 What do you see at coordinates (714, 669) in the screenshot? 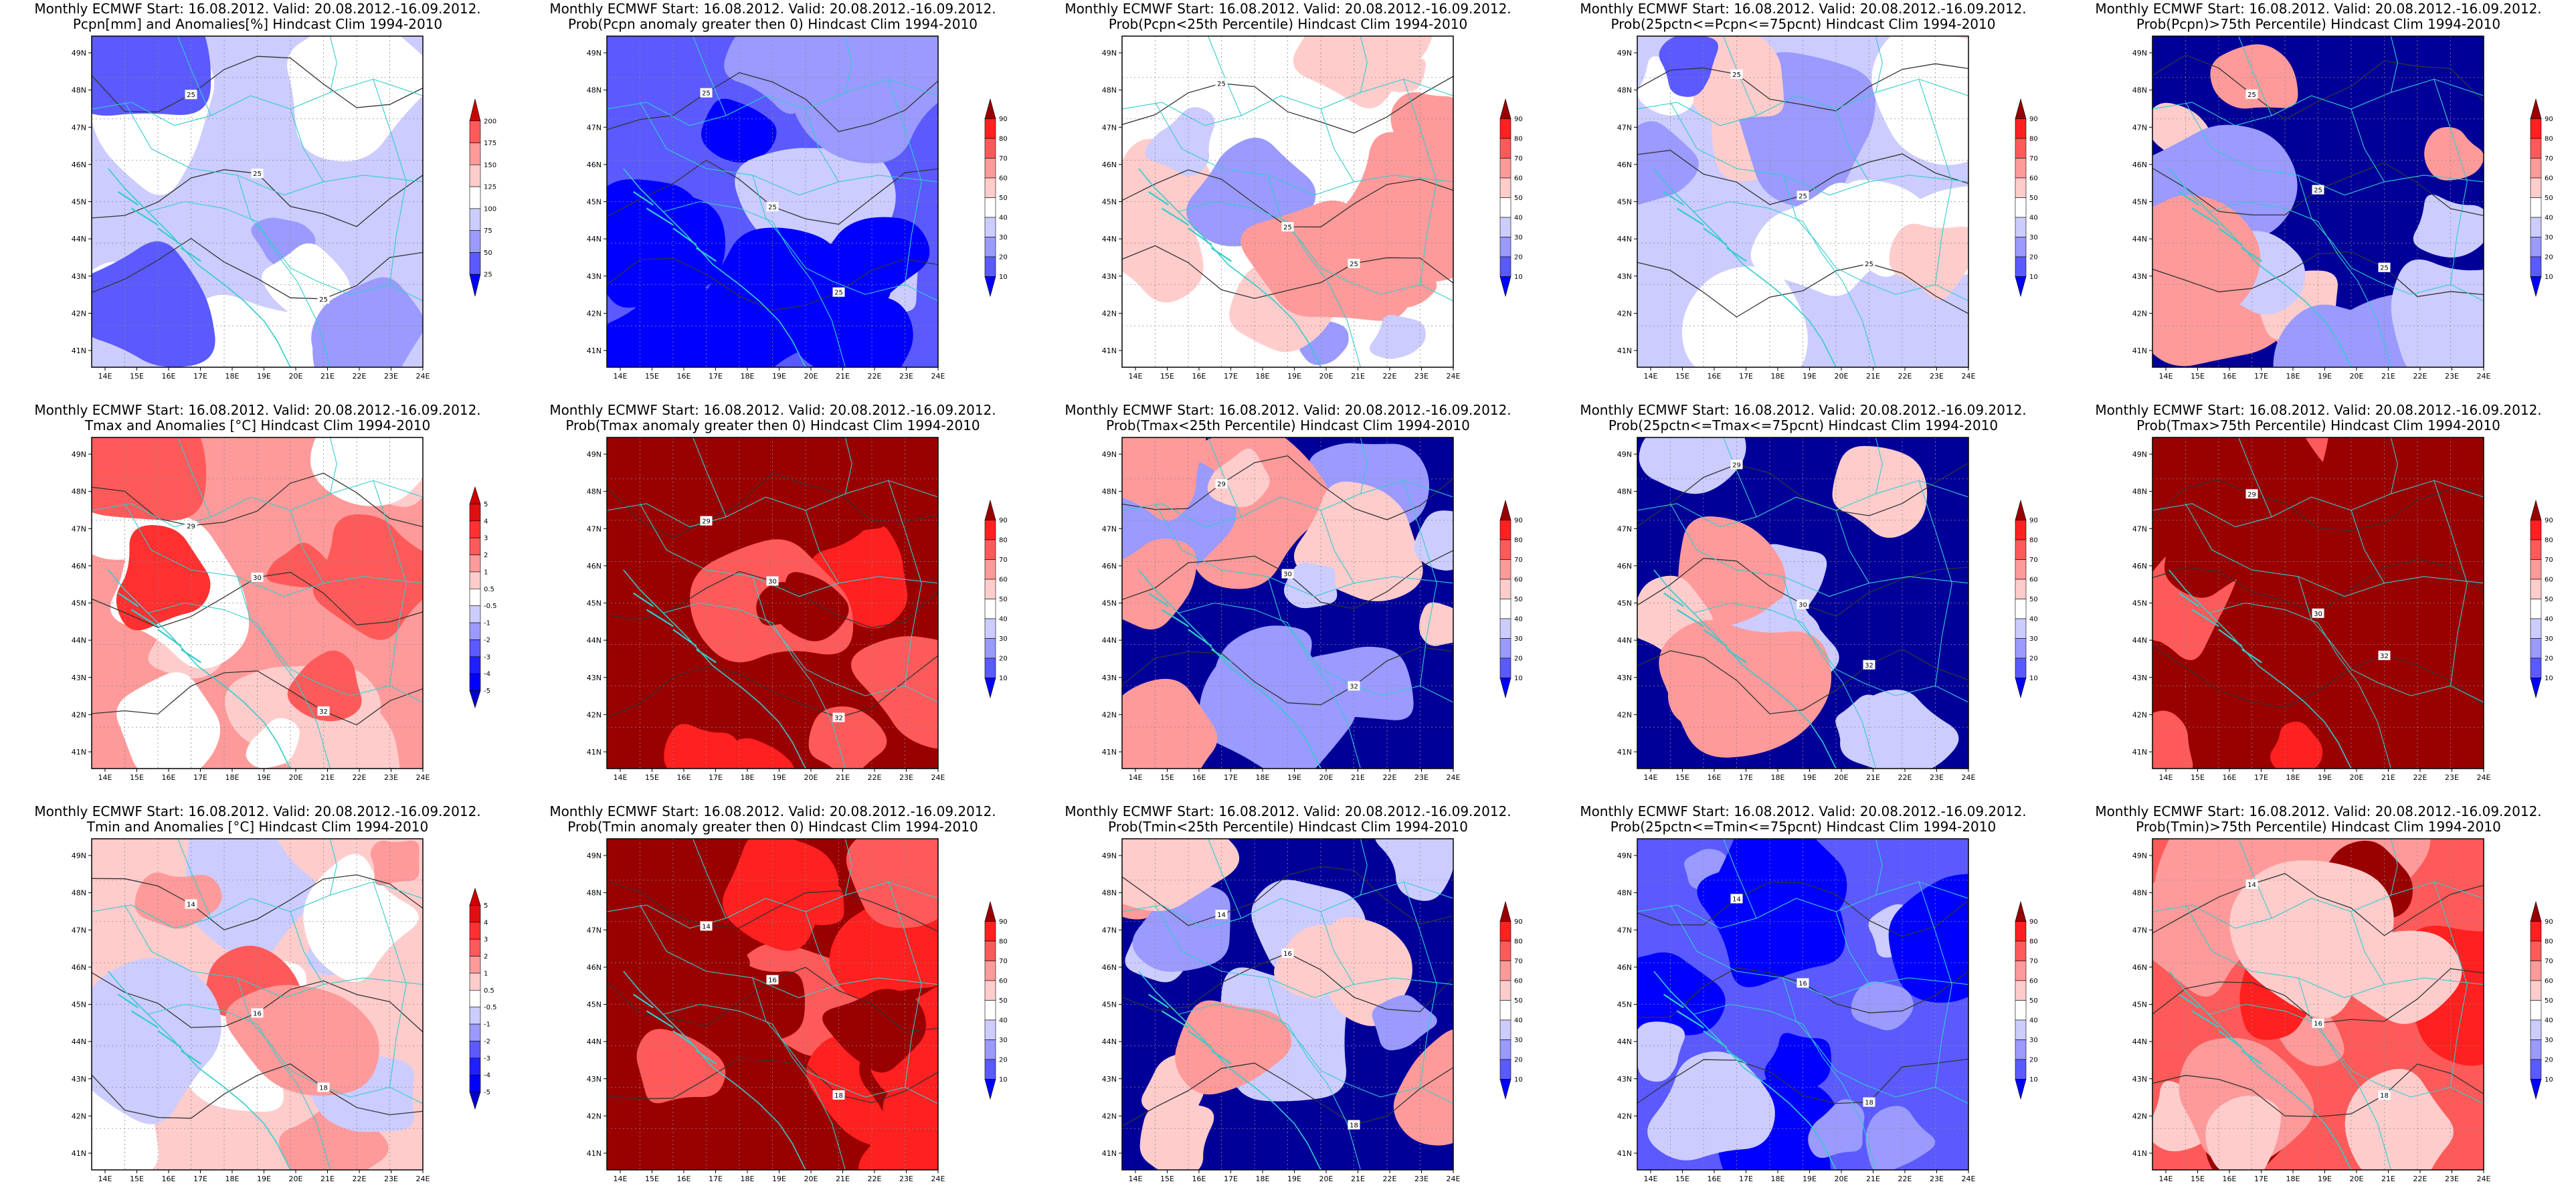
I see `coastline` at bounding box center [714, 669].